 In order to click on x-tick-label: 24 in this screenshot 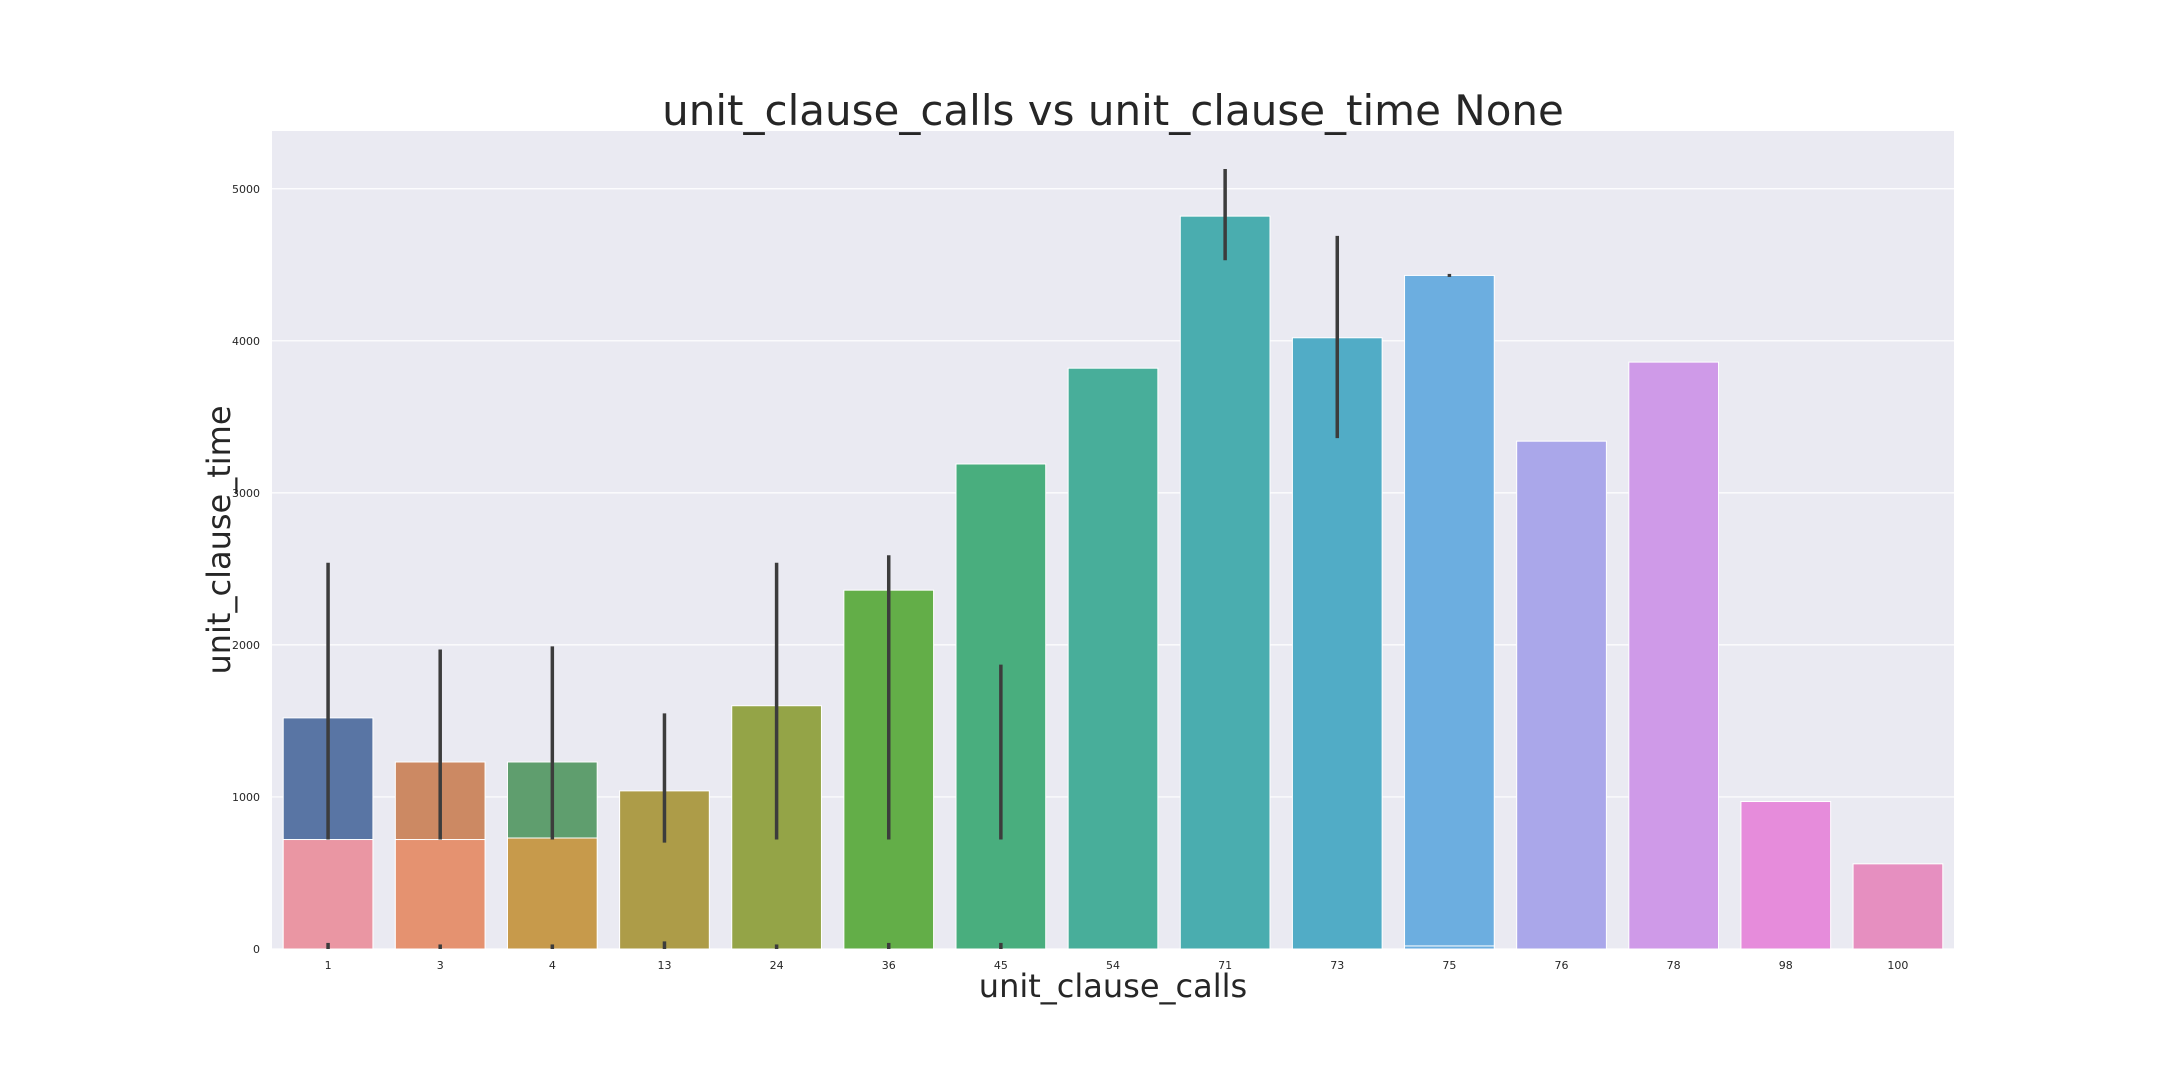, I will do `click(777, 965)`.